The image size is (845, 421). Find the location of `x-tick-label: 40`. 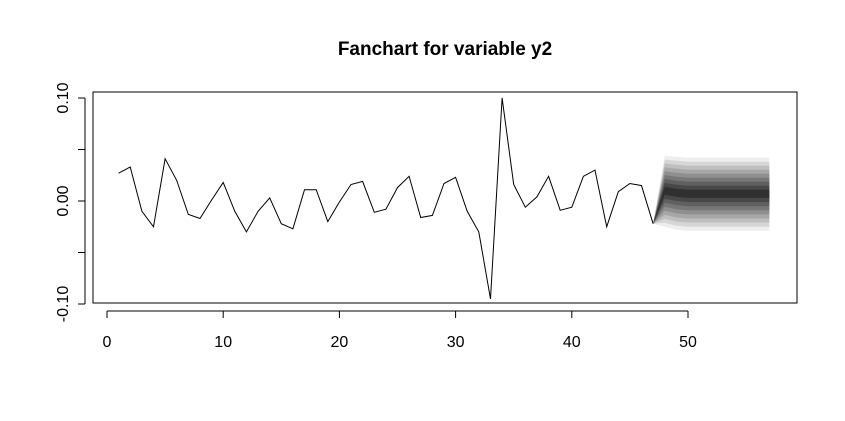

x-tick-label: 40 is located at coordinates (572, 342).